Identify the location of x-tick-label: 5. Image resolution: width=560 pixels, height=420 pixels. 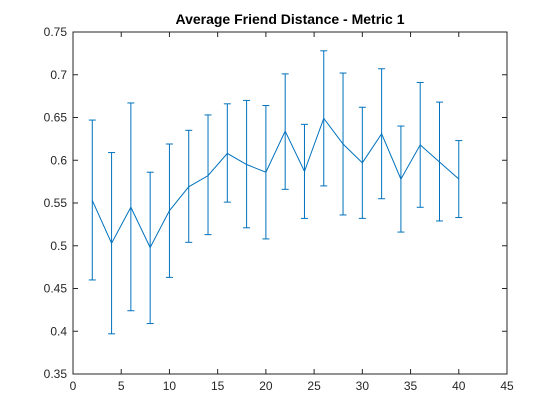
(121, 386).